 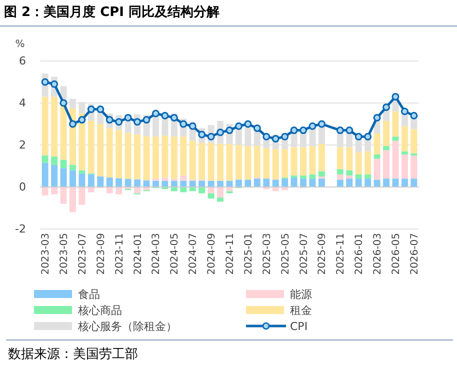 I want to click on x-tick-label: 2023-07, so click(x=82, y=254).